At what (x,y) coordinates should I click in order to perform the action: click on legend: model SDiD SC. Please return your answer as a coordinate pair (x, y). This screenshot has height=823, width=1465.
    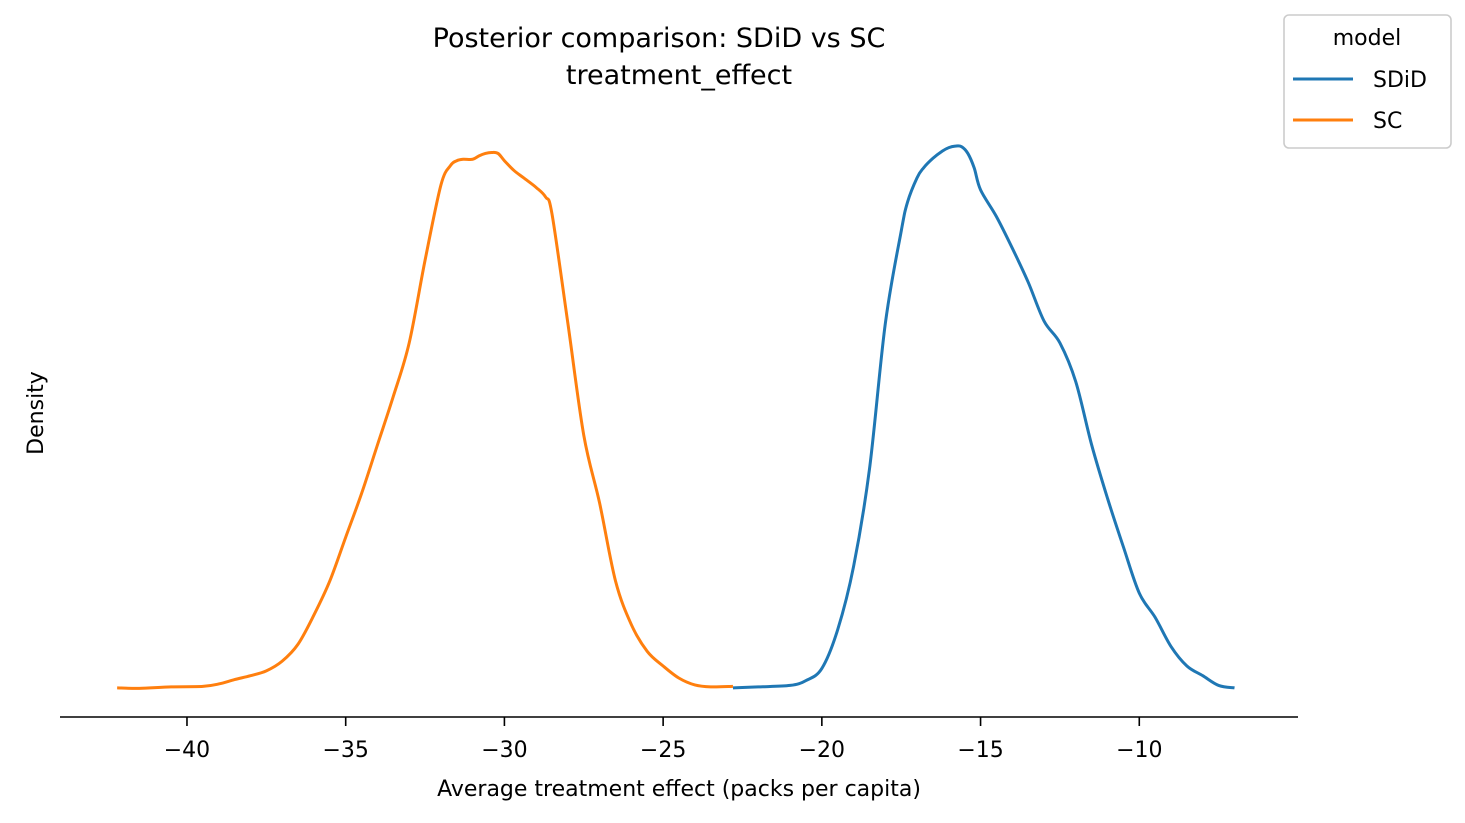
    Looking at the image, I should click on (1367, 81).